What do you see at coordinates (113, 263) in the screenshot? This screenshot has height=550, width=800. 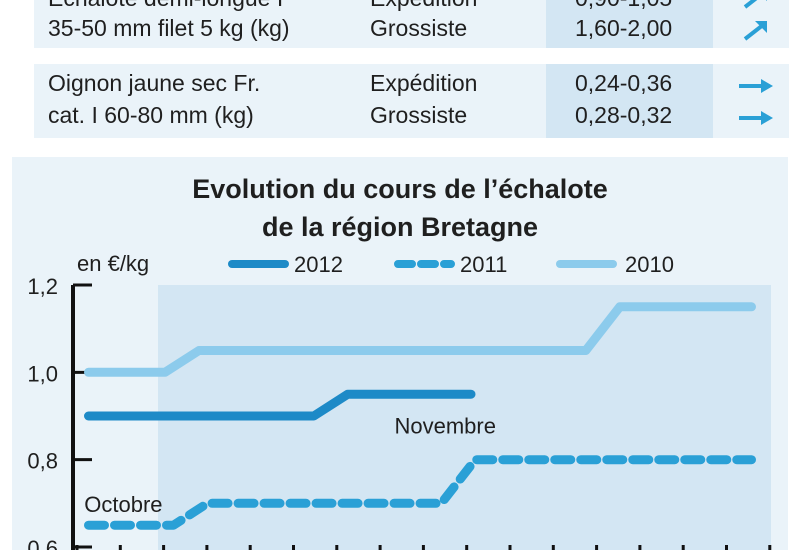 I see `y-axis-label: en €/kg` at bounding box center [113, 263].